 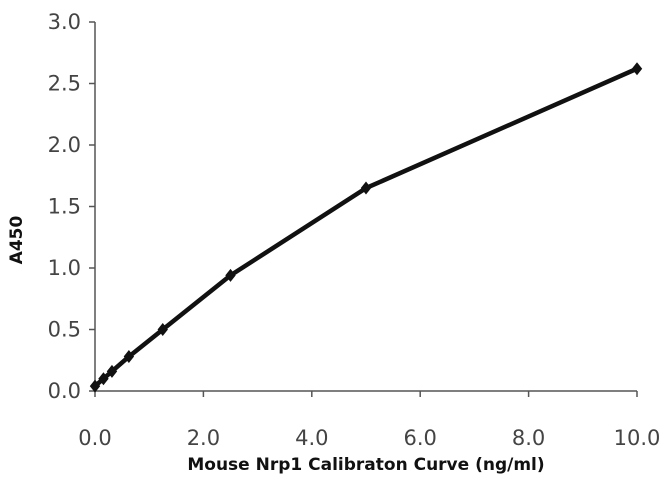 I want to click on x-ticks: 0.0 2.0 4.0 6.0 8.0 10.0, so click(x=369, y=420).